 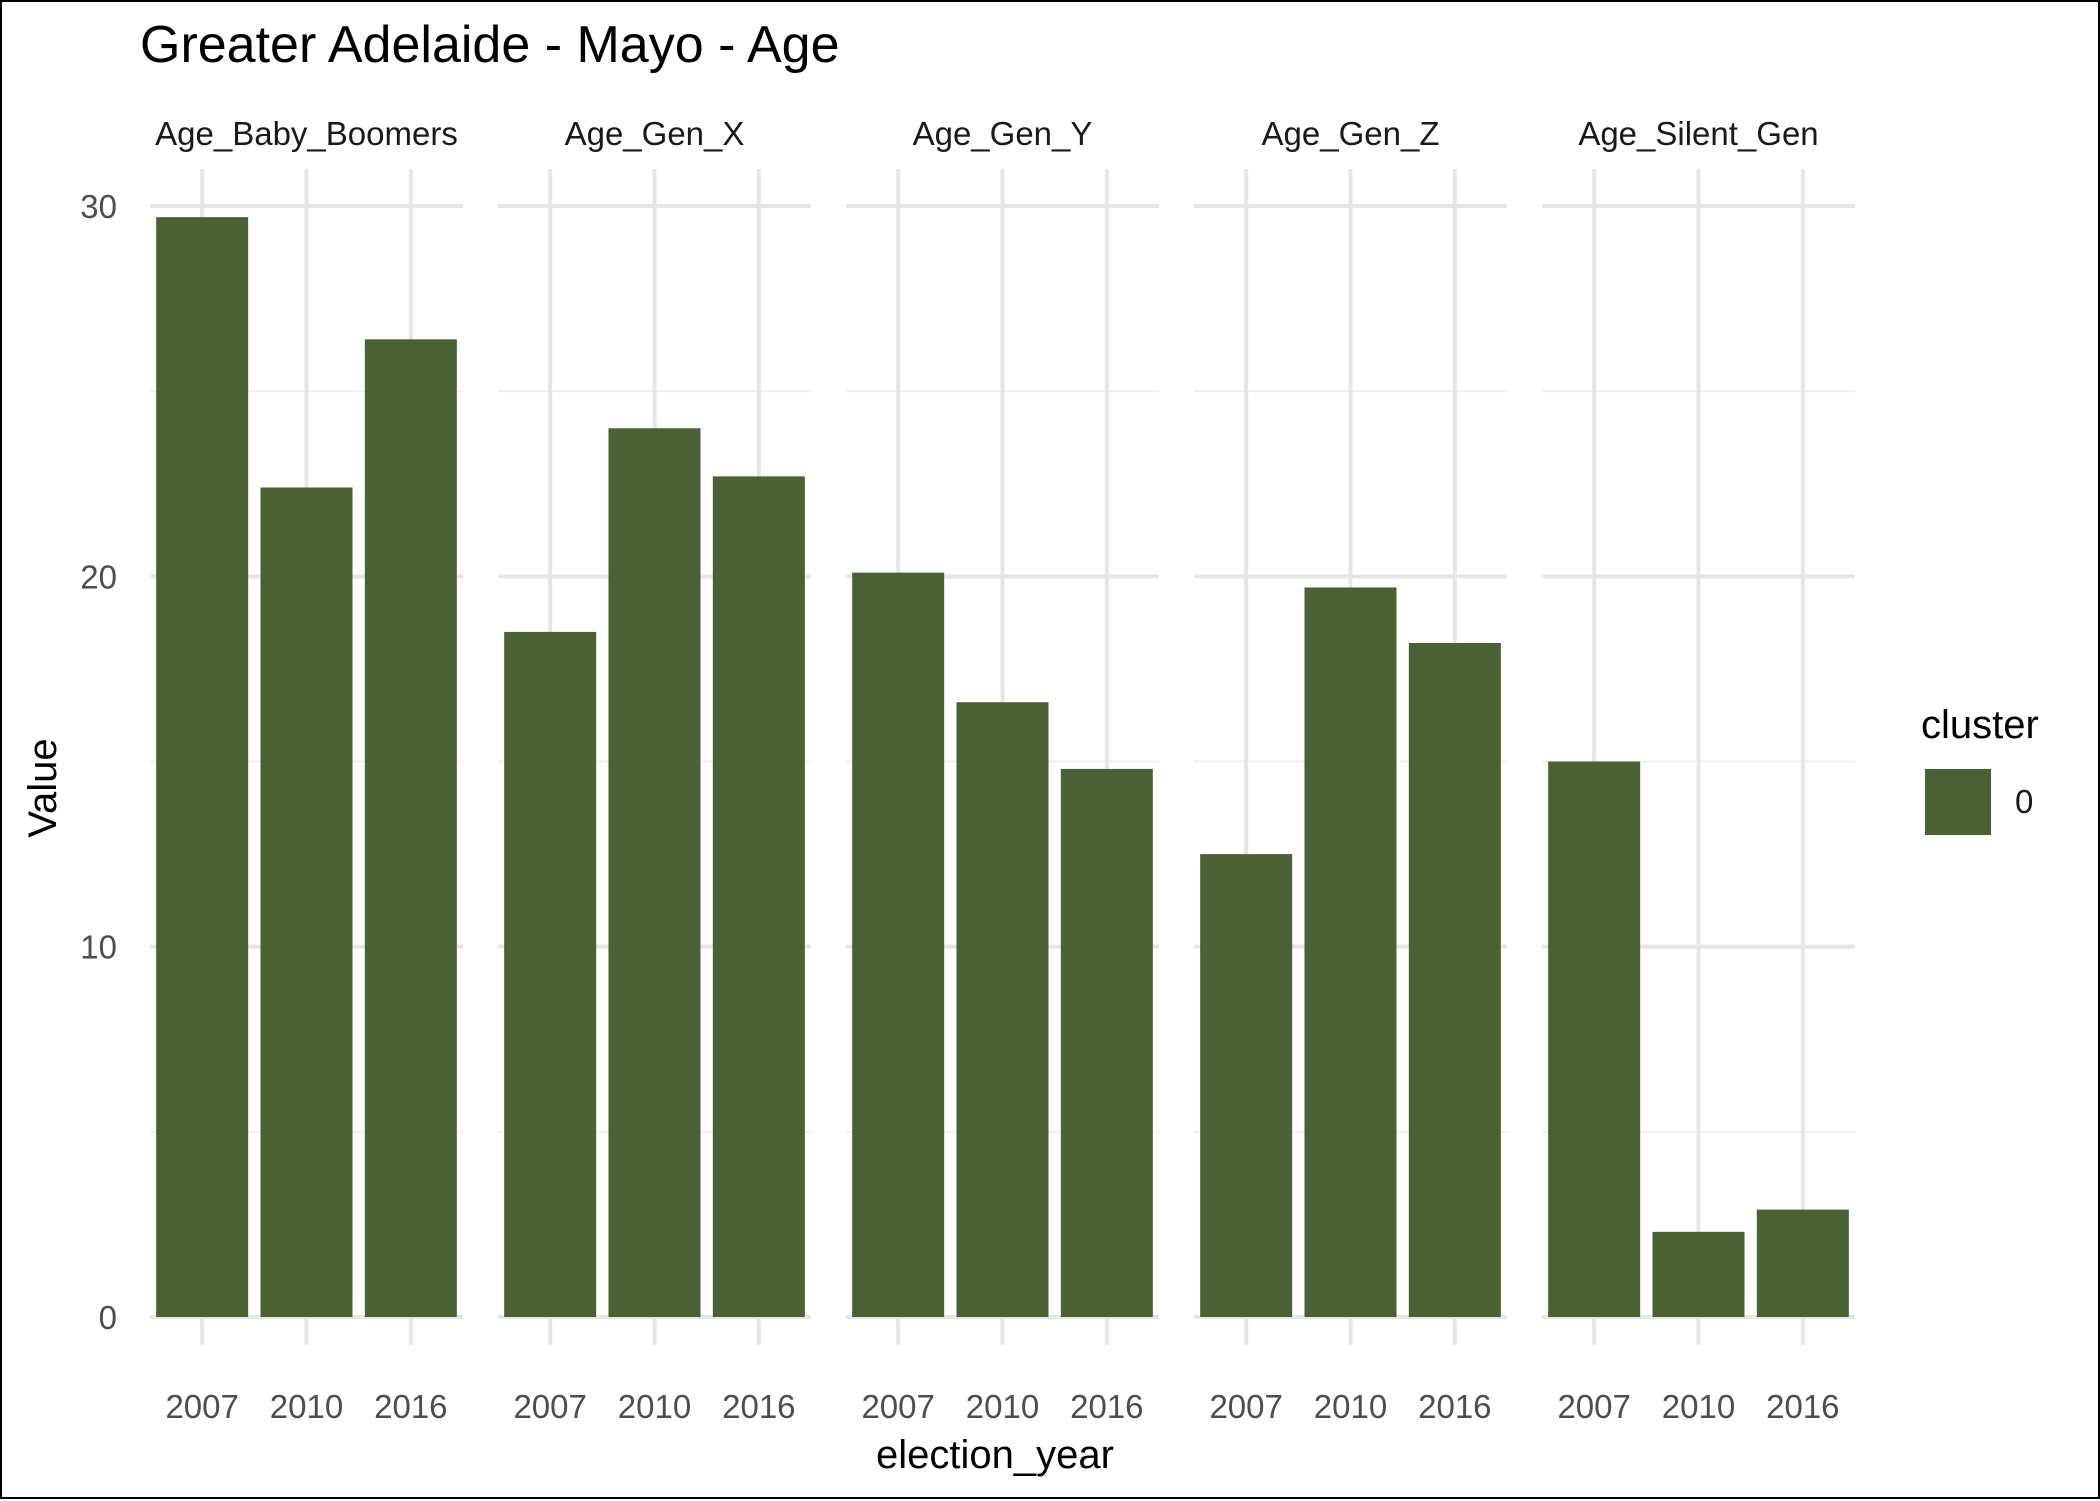 I want to click on bar-Age_Gen_Y-2007, so click(x=898, y=944).